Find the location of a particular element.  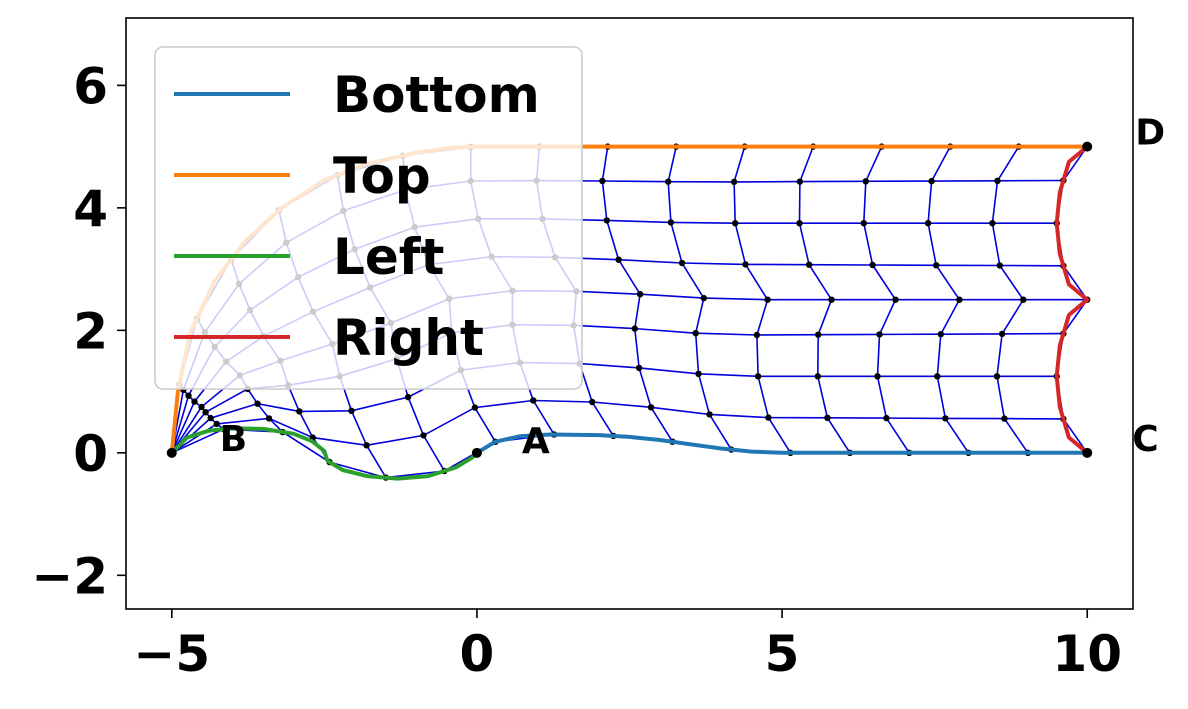

legend-label-right: Right is located at coordinates (408, 338).